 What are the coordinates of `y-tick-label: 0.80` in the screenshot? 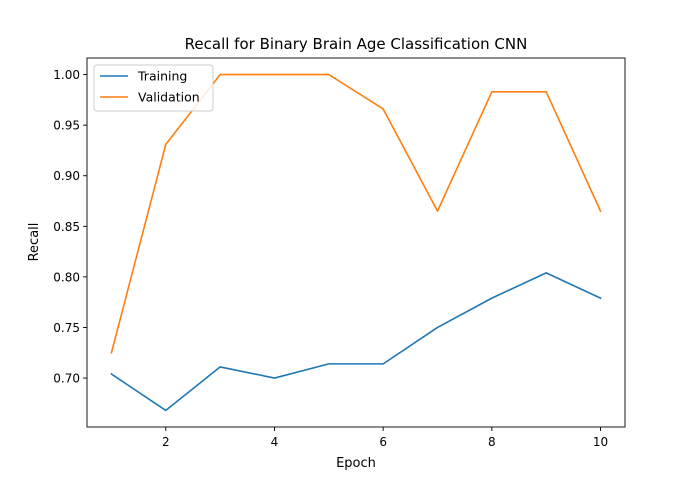 It's located at (66, 277).